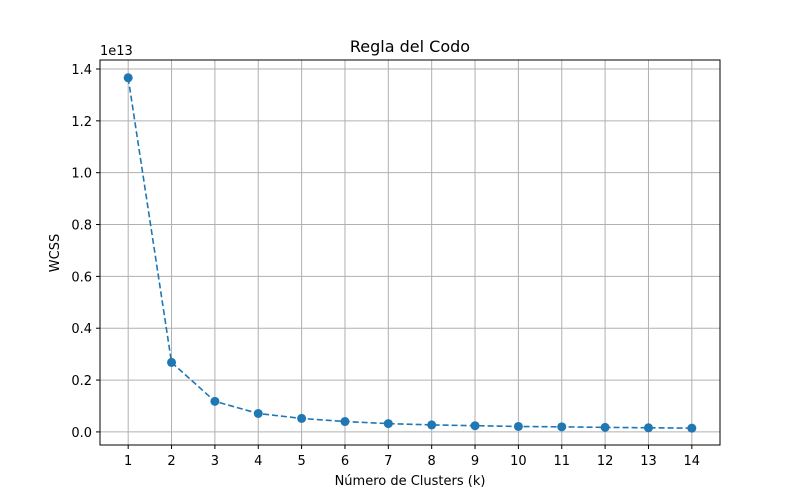 The image size is (800, 500). I want to click on chart-title: Regla del Codo, so click(410, 46).